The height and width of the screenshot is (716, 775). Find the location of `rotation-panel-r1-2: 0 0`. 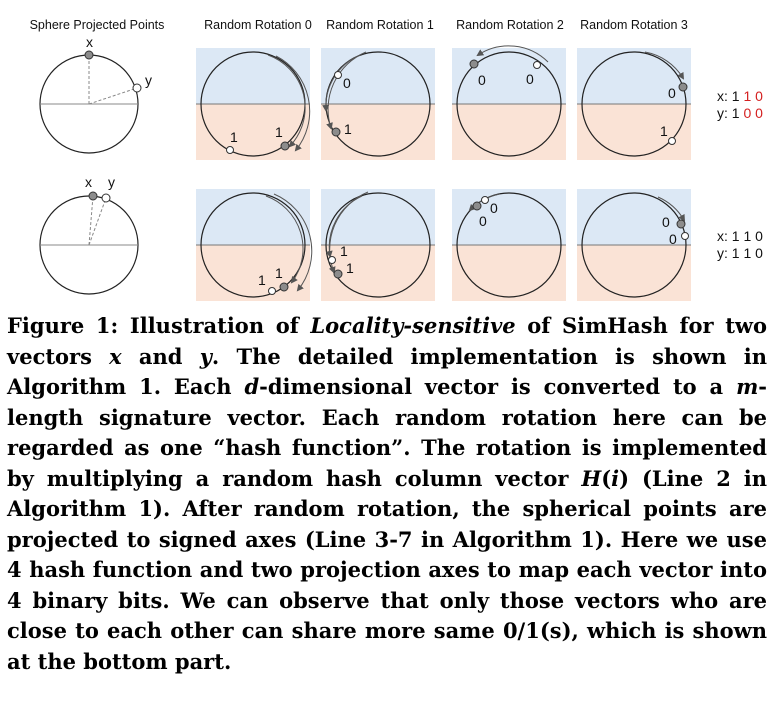

rotation-panel-r1-2: 0 0 is located at coordinates (509, 102).